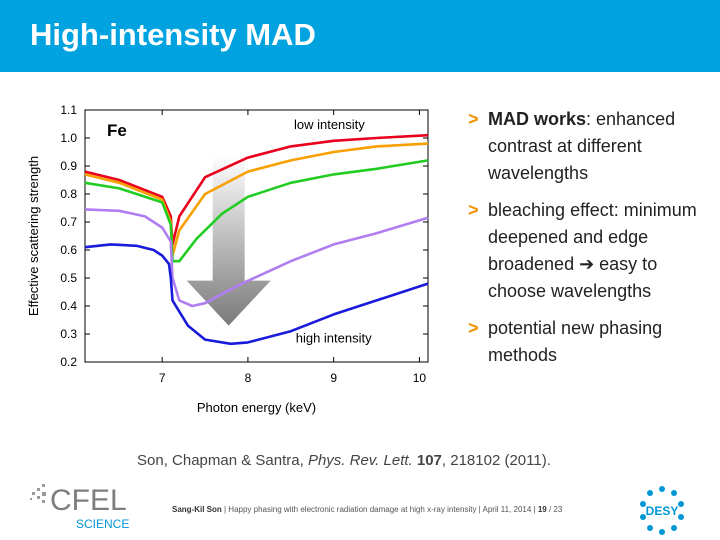 The width and height of the screenshot is (720, 540). I want to click on x-tick-label: 8, so click(248, 378).